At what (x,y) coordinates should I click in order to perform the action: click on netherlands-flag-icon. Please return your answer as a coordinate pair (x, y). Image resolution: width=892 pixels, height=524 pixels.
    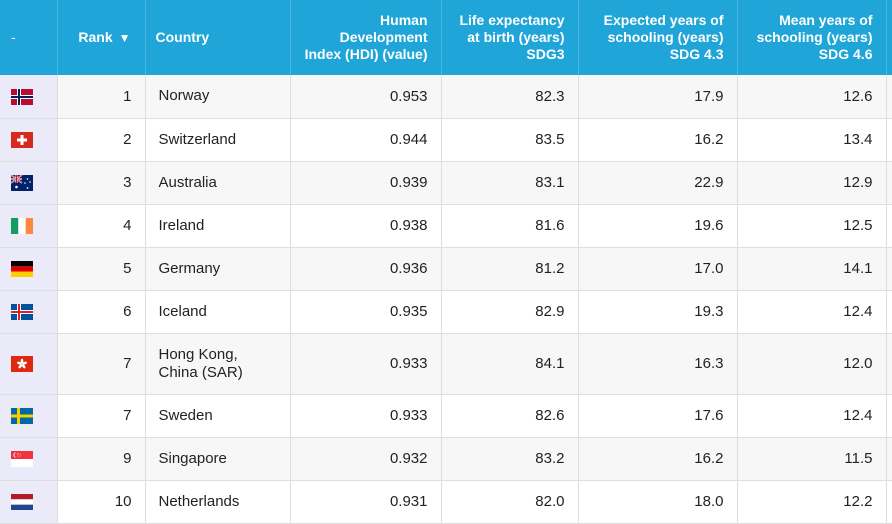
    Looking at the image, I should click on (22, 502).